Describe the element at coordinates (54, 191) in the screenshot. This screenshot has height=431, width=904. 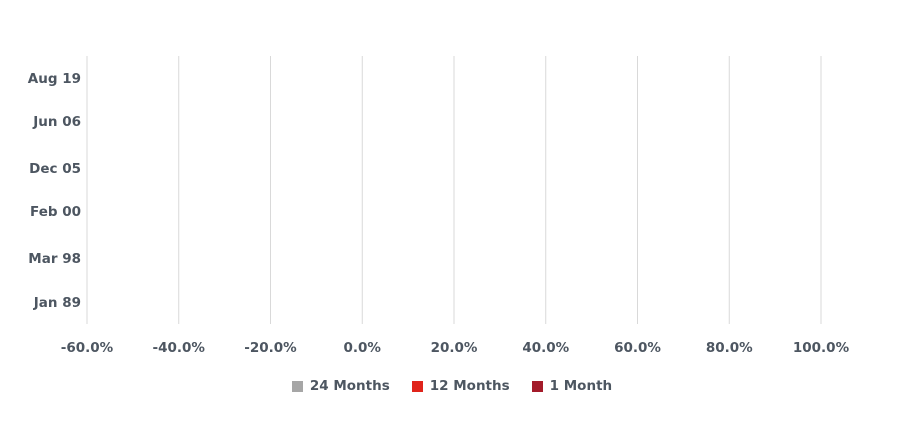
I see `category-axis: Aug 19 Jun 06 Dec 05 Feb 00 Mar 98 Jan 89` at that location.